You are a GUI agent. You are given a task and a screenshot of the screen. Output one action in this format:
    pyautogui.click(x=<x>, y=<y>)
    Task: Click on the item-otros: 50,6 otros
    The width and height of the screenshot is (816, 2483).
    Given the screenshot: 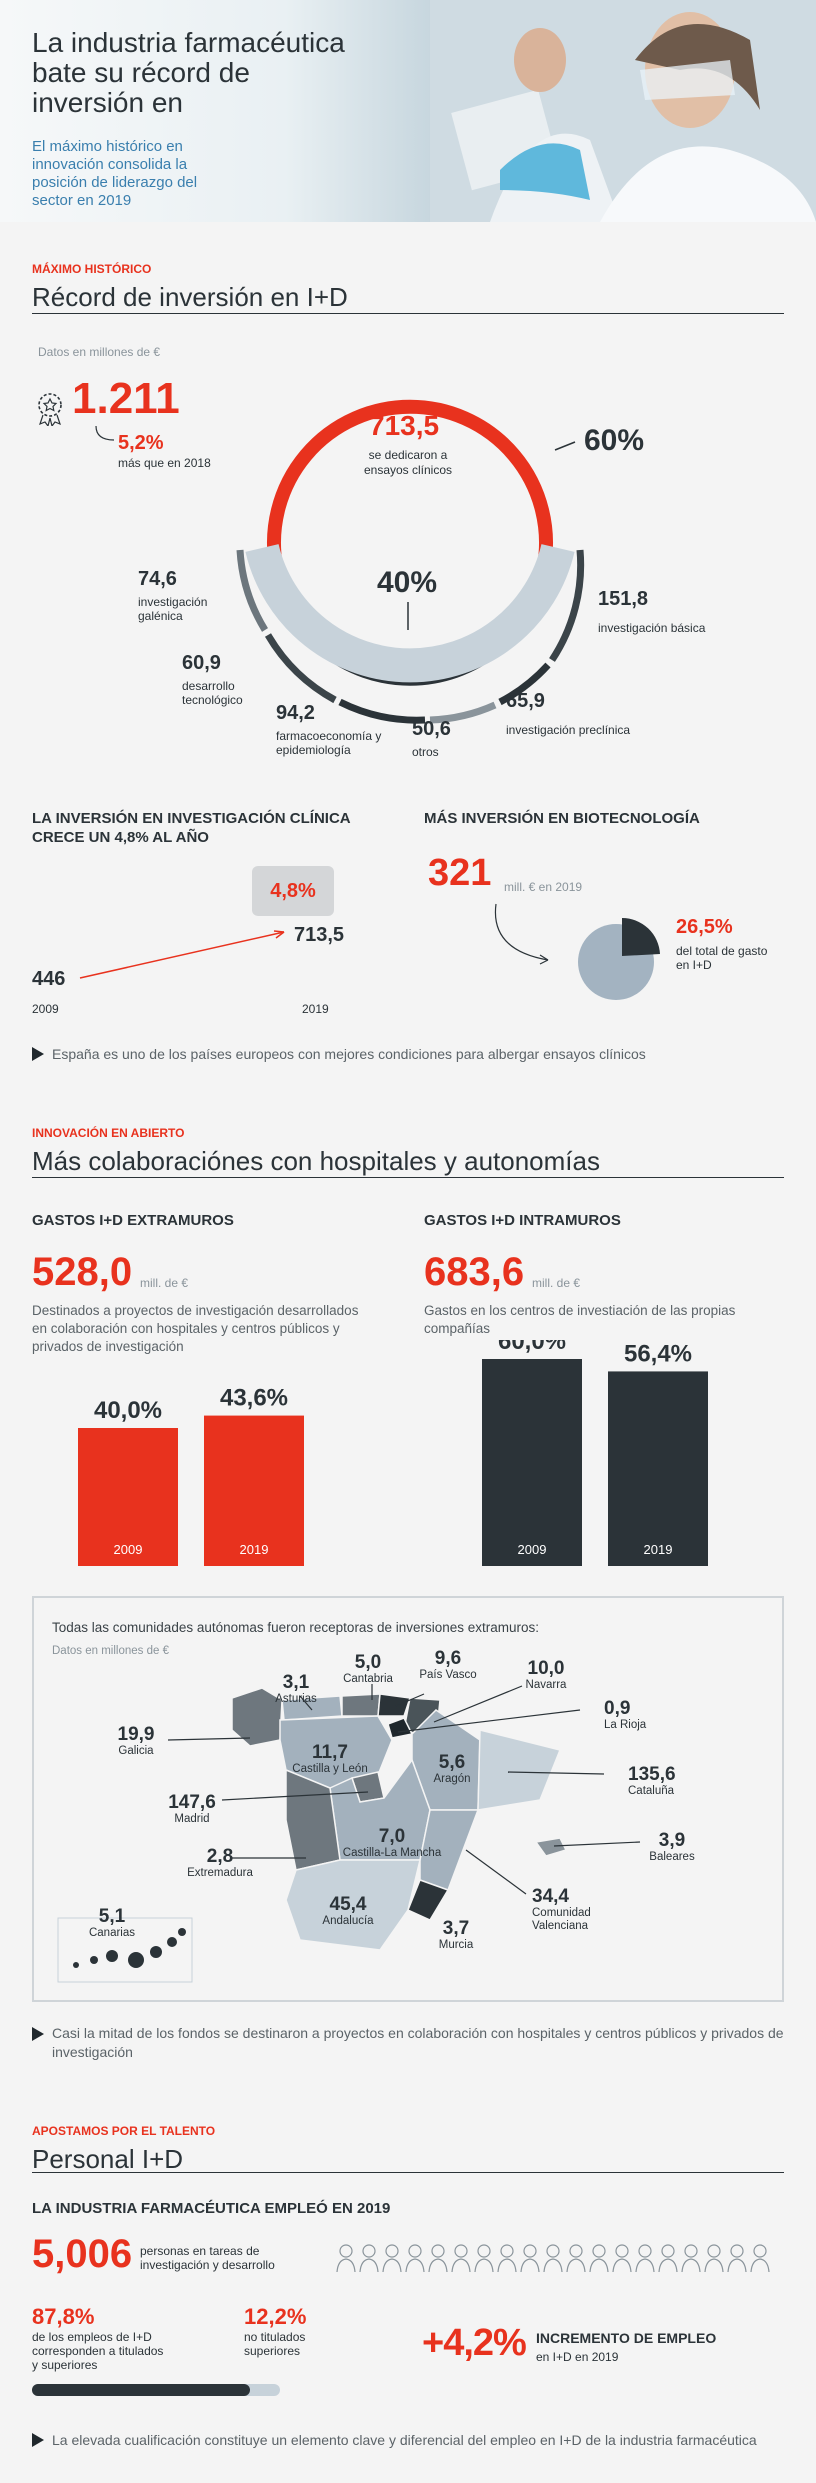 What is the action you would take?
    pyautogui.click(x=431, y=738)
    